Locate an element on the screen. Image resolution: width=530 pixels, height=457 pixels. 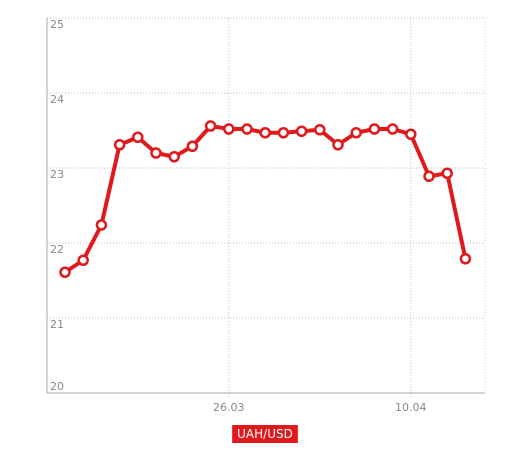
y-tick-label: 24 is located at coordinates (57, 99).